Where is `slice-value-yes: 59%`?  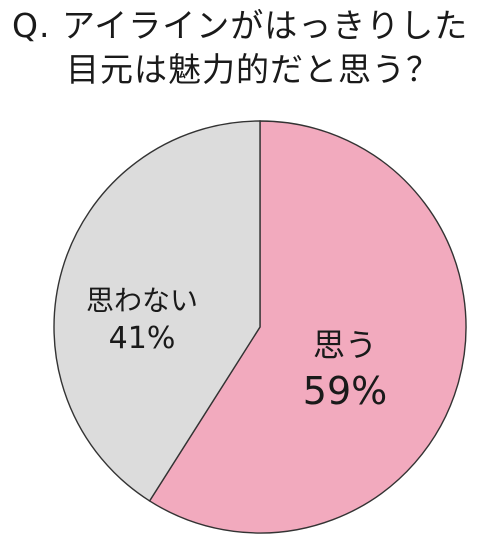 slice-value-yes: 59% is located at coordinates (345, 391).